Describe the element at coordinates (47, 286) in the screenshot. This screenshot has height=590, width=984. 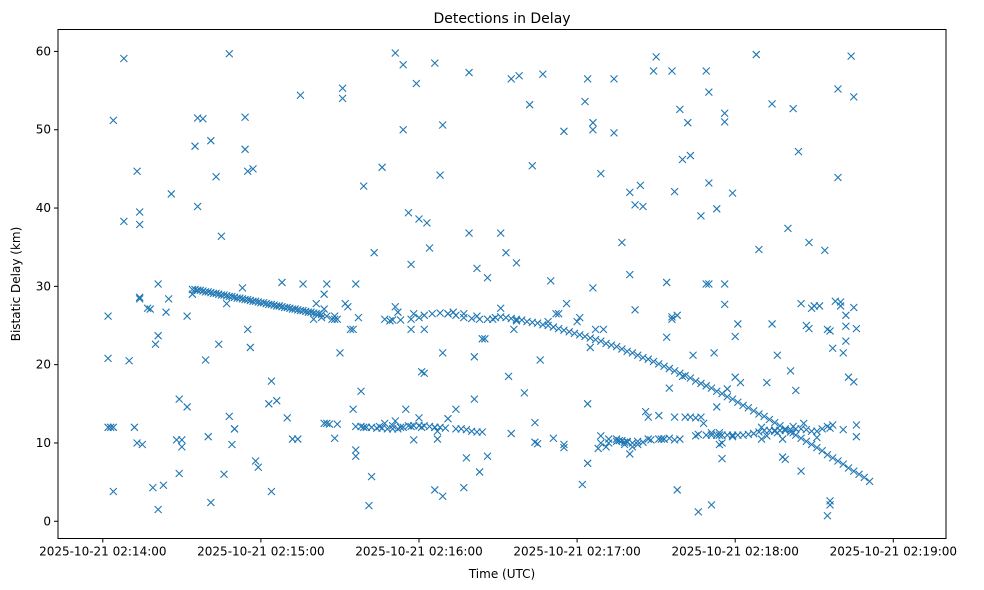
I see `y-axis: 0 10 20 30 40 50 60` at that location.